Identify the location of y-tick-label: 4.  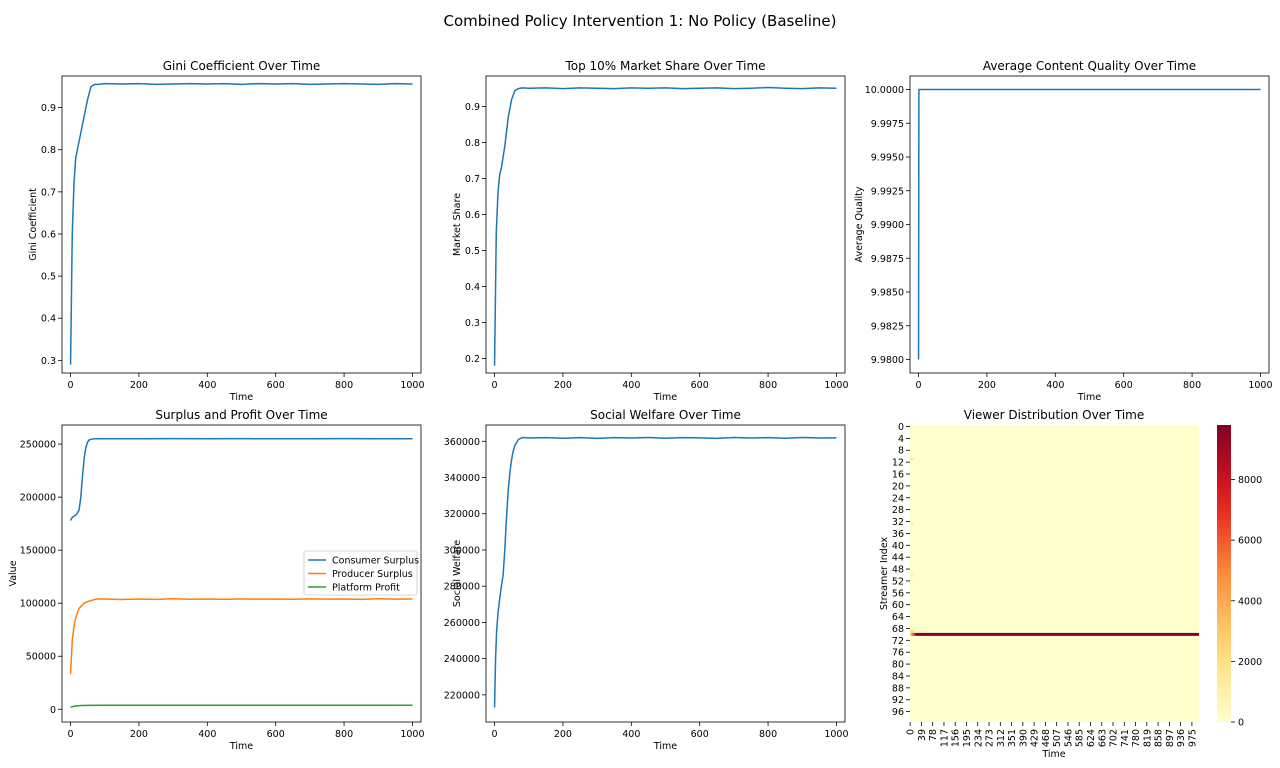
(901, 439).